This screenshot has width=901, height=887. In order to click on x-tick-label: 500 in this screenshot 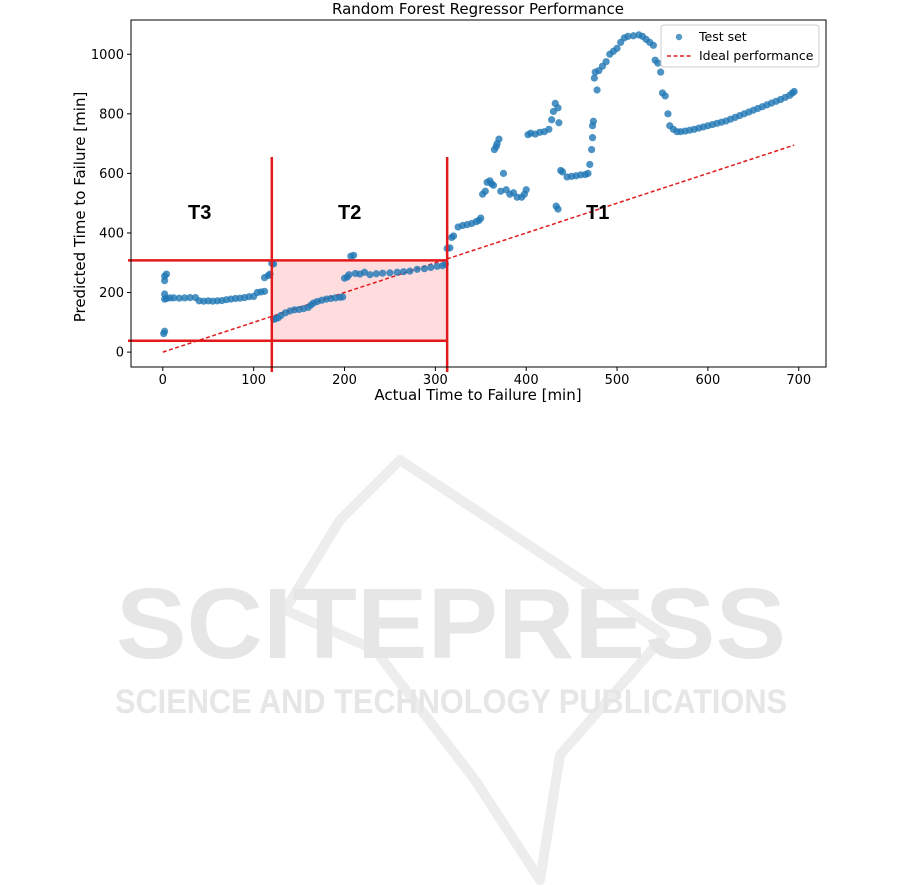, I will do `click(617, 380)`.